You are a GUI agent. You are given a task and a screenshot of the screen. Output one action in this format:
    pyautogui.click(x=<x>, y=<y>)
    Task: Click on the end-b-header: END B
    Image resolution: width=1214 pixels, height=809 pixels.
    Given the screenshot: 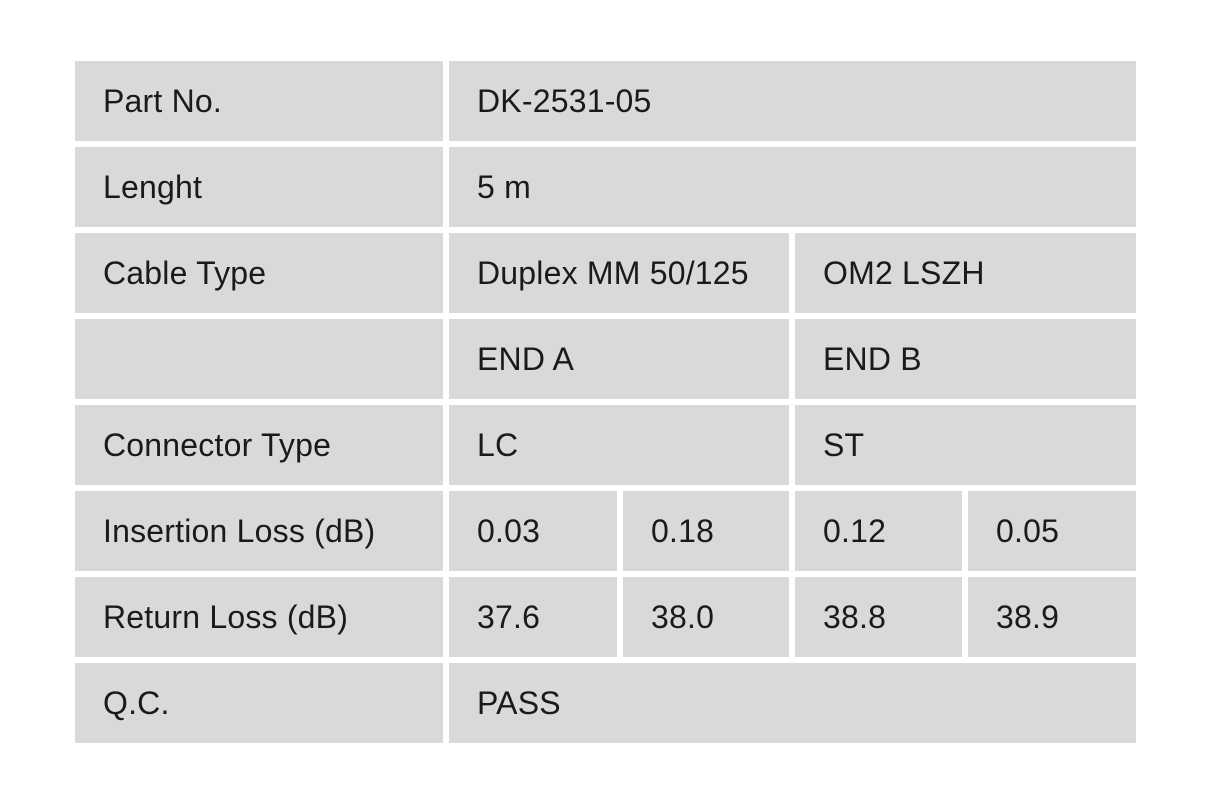 What is the action you would take?
    pyautogui.click(x=965, y=359)
    